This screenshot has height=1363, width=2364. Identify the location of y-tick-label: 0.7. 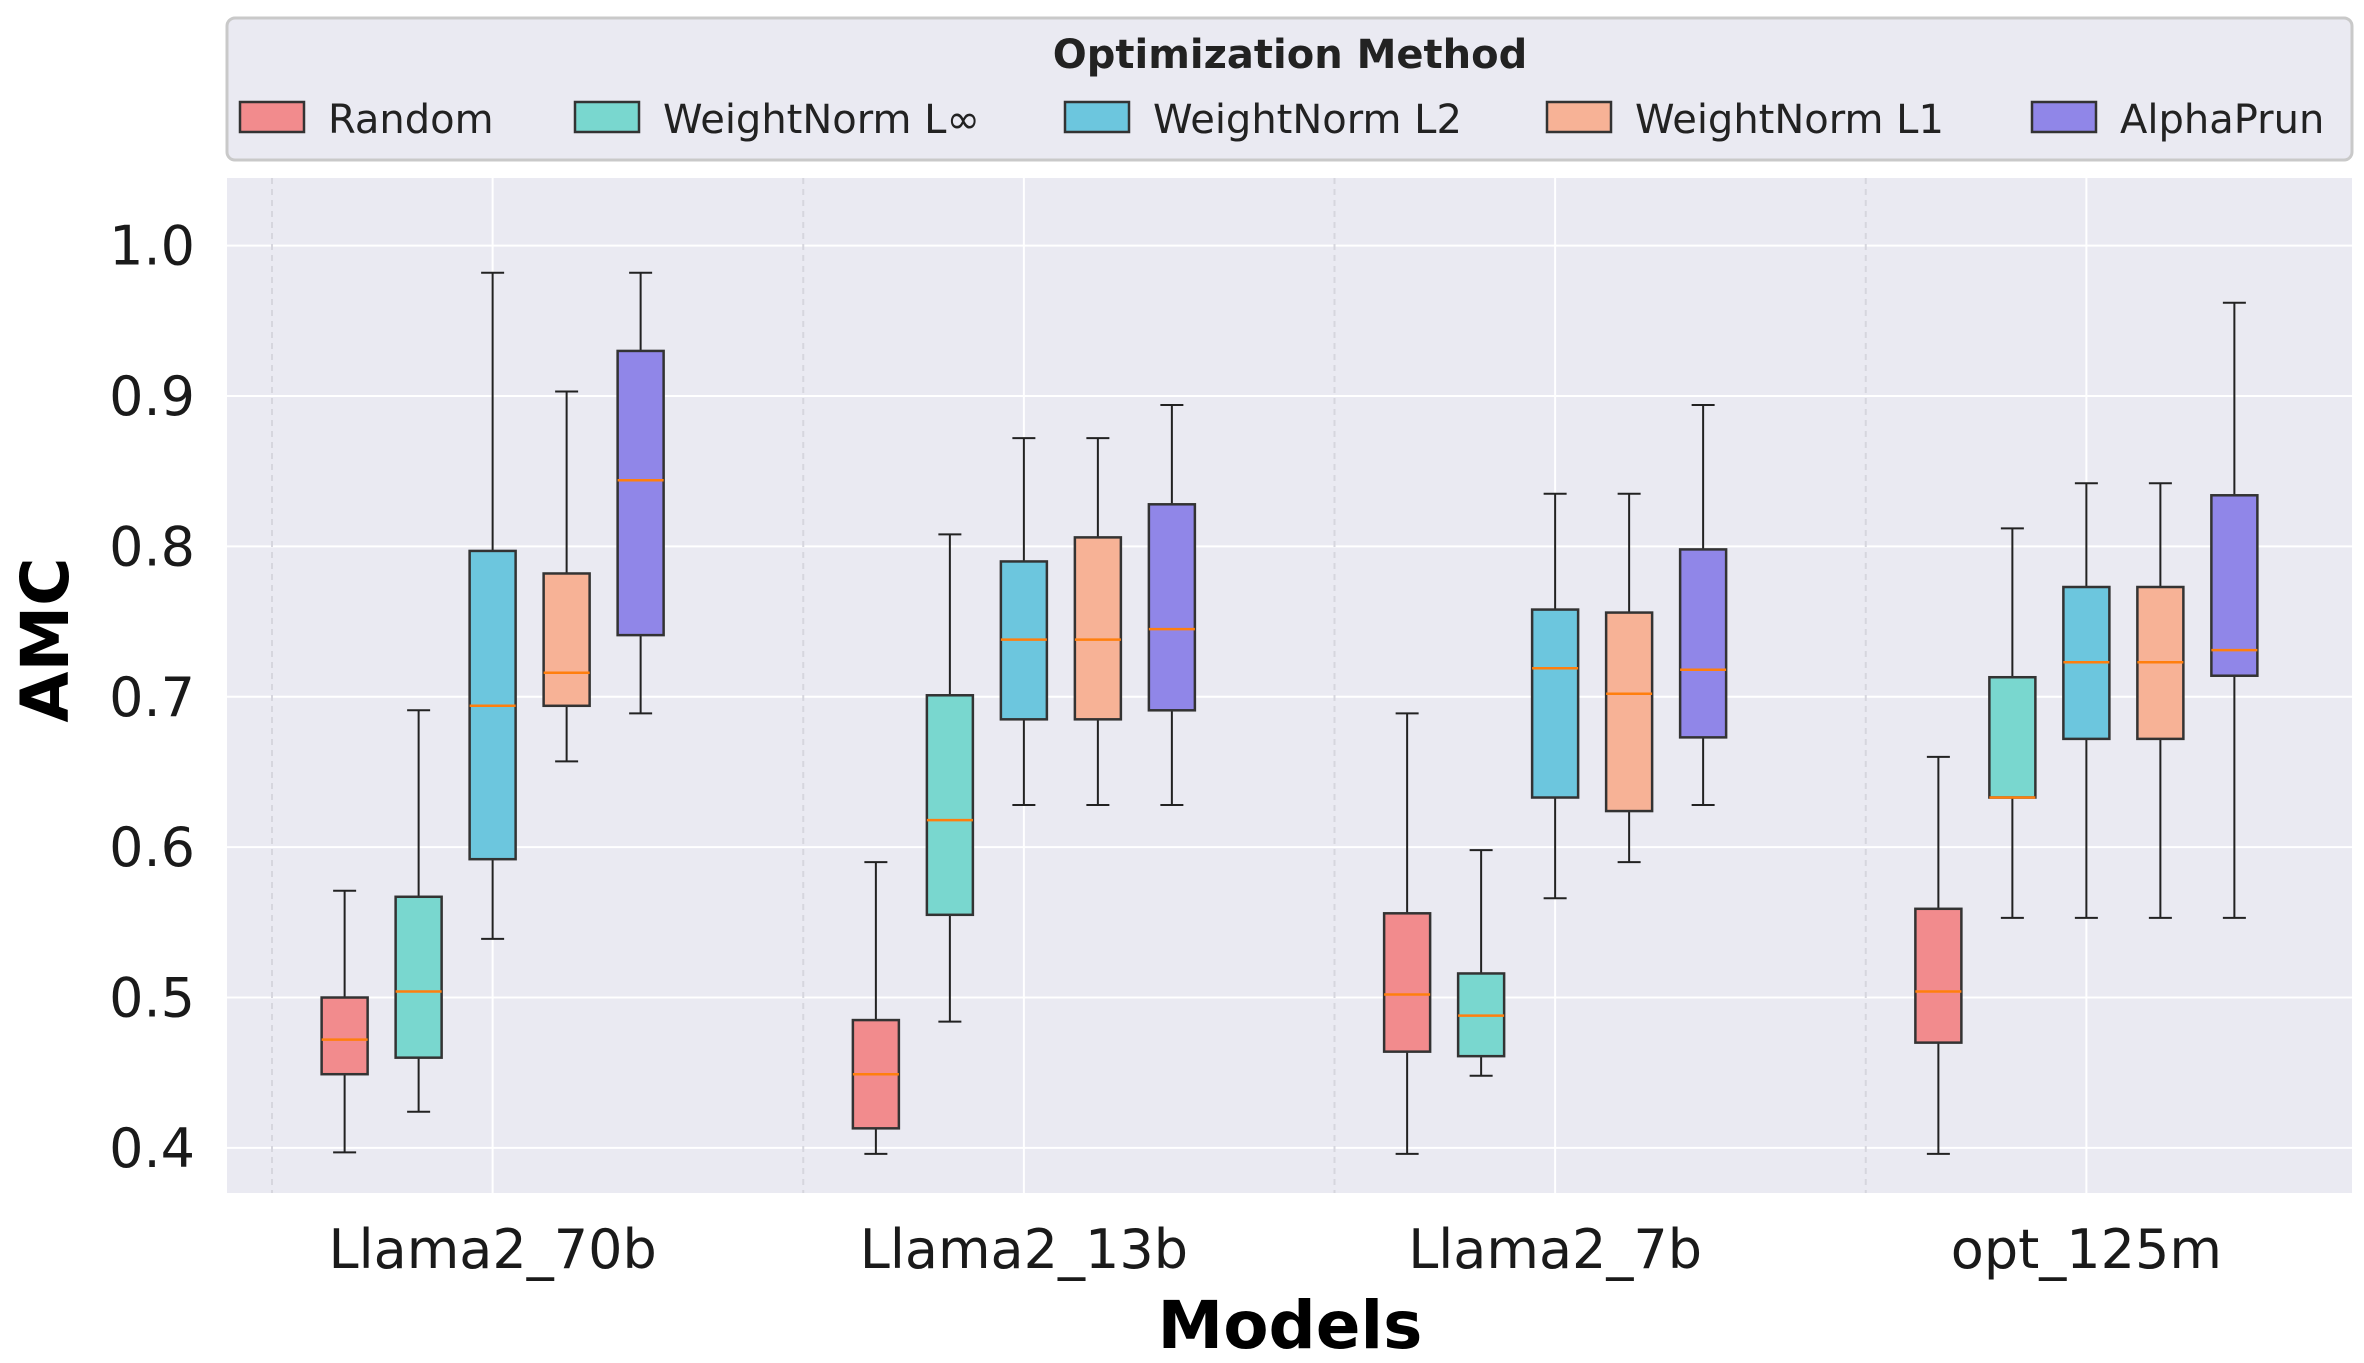
(152, 697).